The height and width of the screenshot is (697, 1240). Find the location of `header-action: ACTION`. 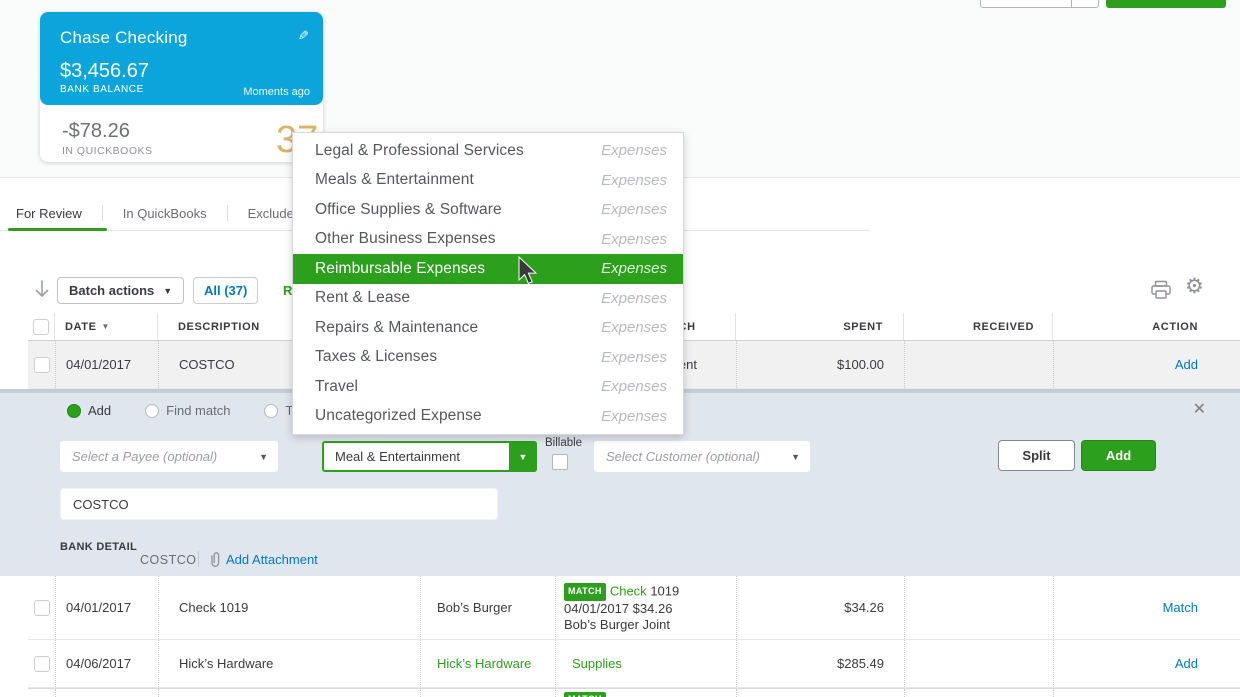

header-action: ACTION is located at coordinates (1175, 326).